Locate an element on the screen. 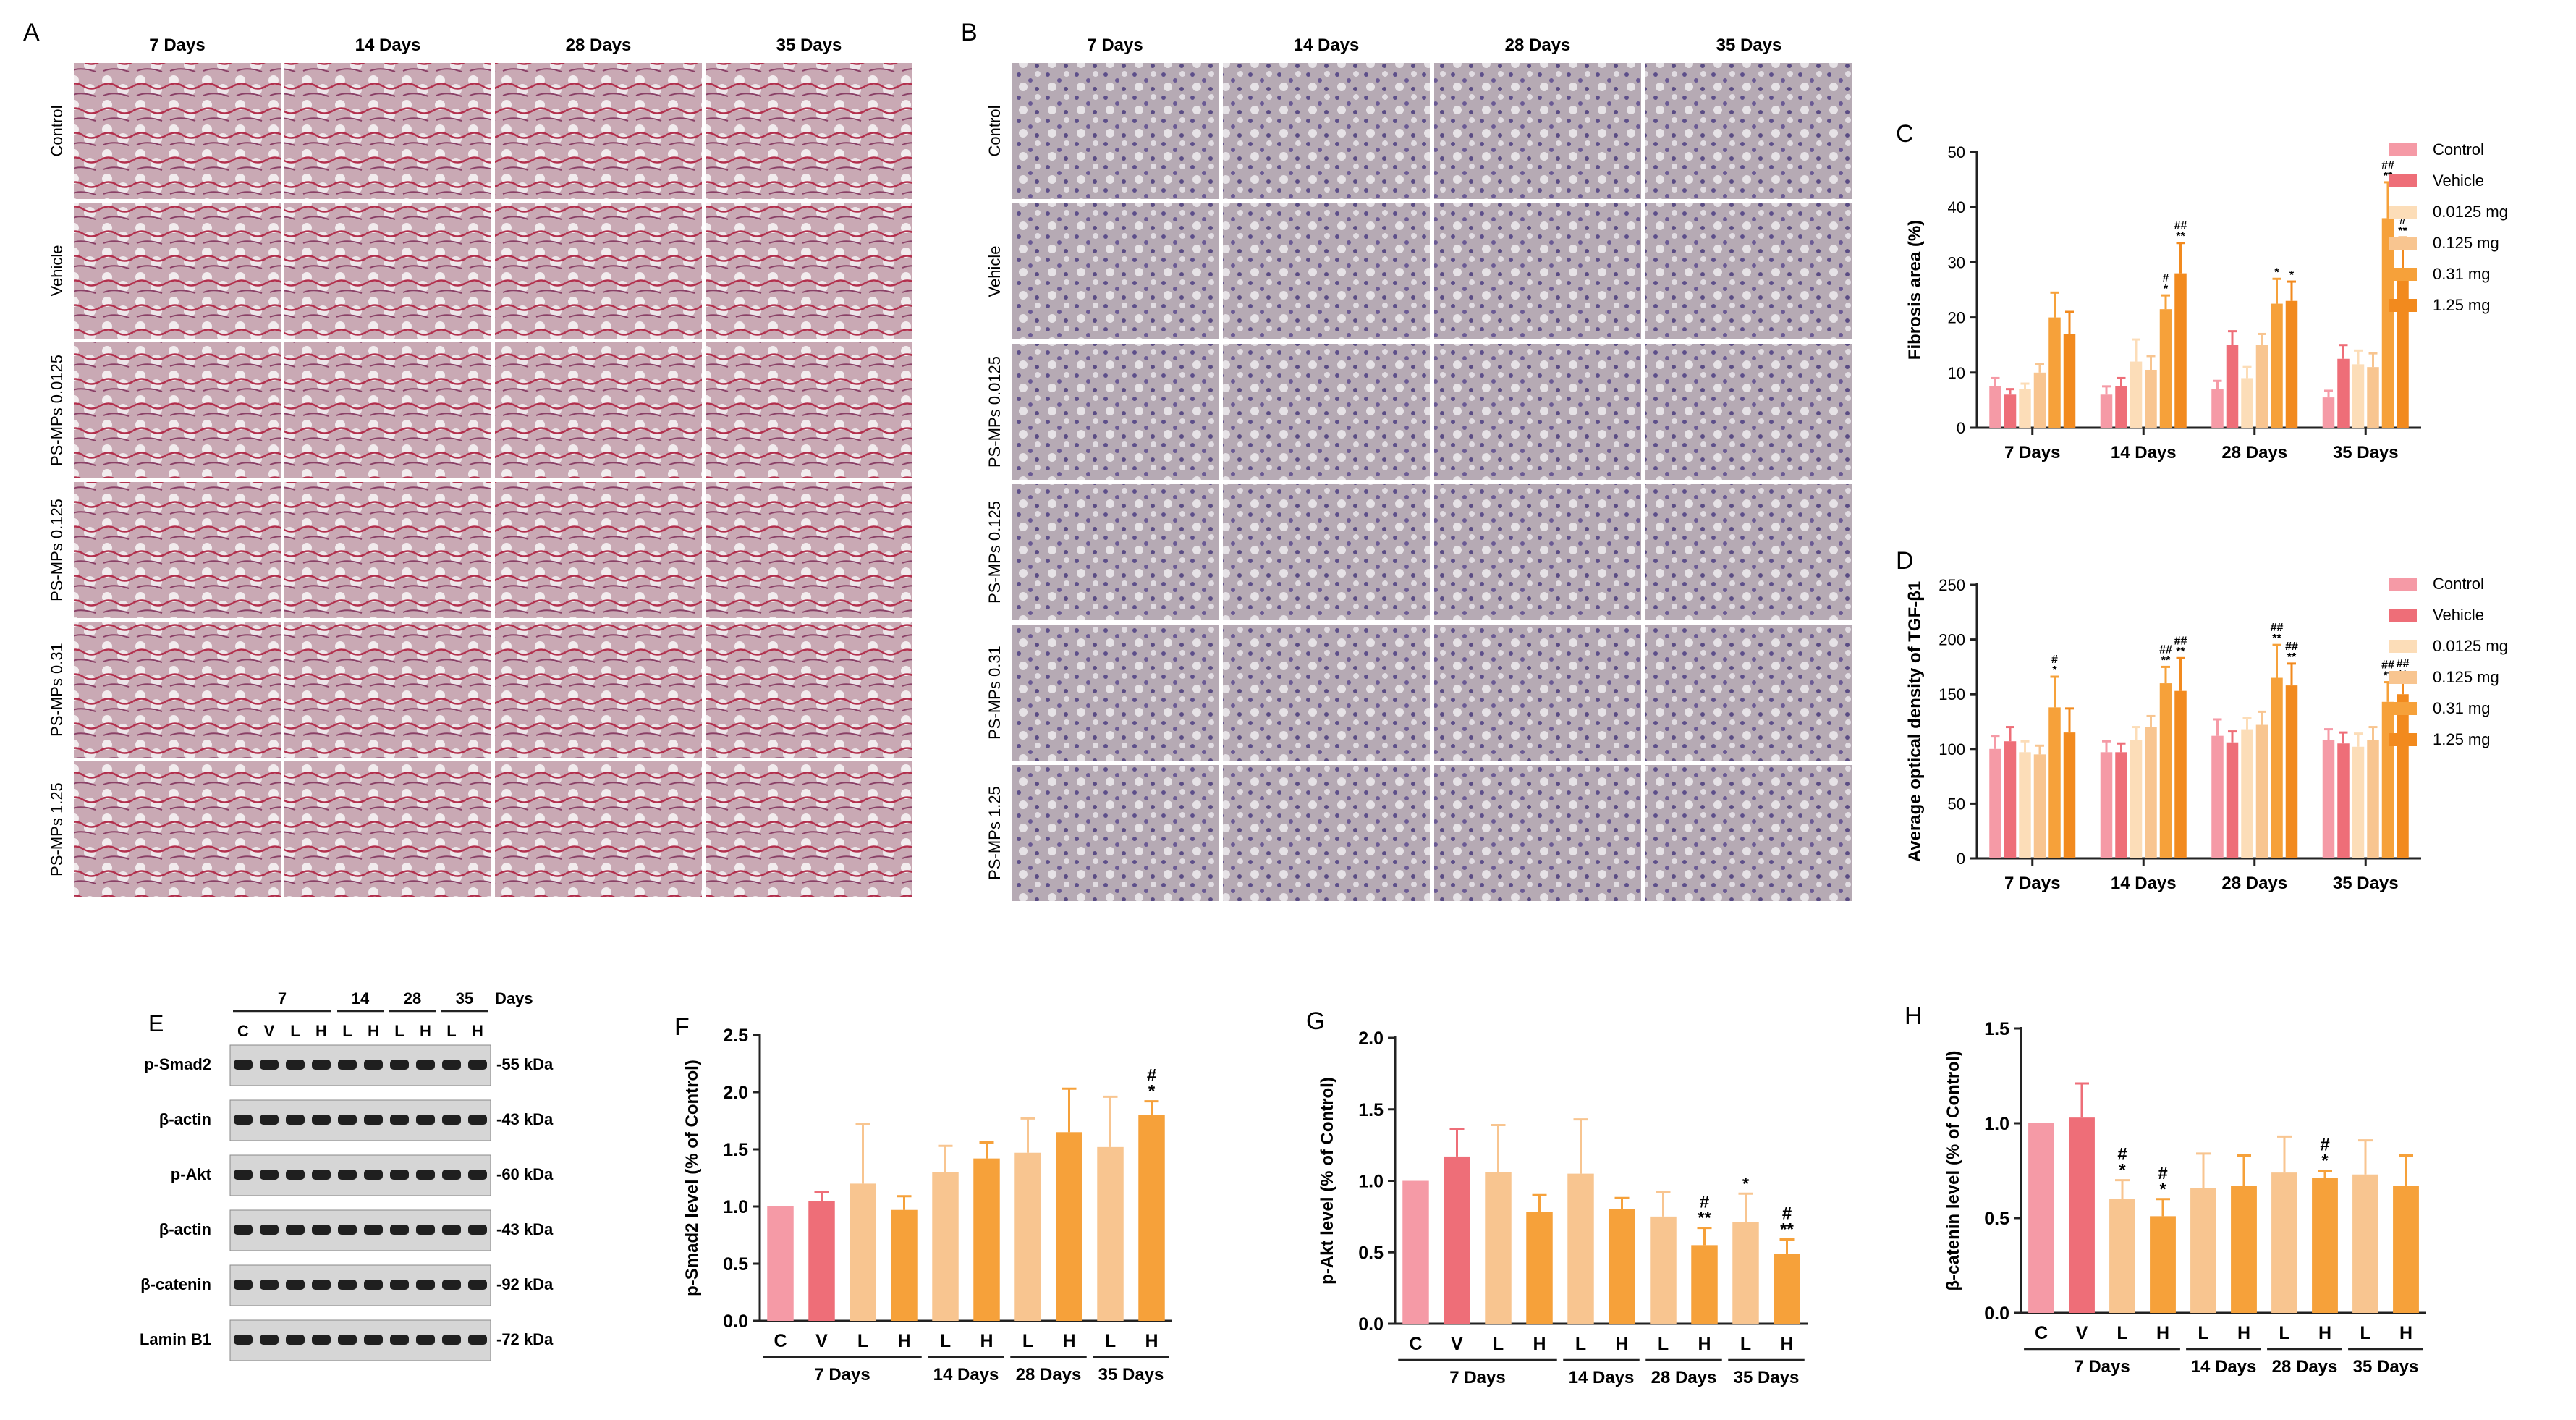 This screenshot has height=1420, width=2576. lane-label: L is located at coordinates (347, 1031).